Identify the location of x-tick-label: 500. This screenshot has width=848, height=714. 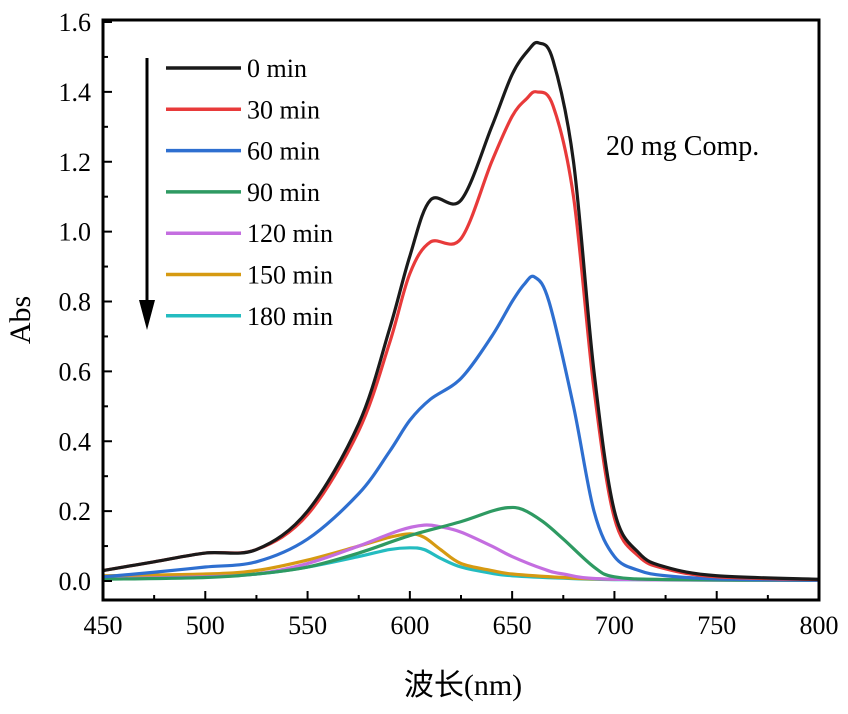
(205, 625).